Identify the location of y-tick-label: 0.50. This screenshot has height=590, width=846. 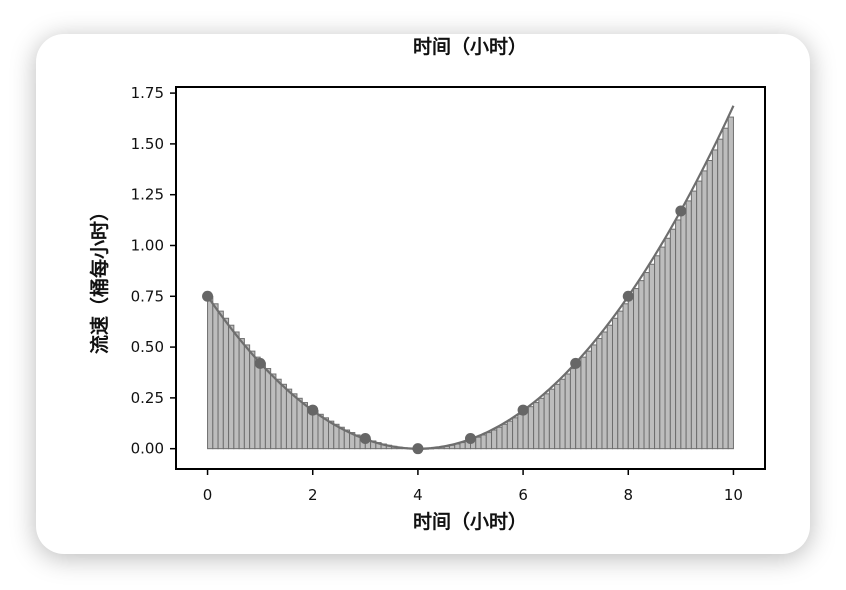
(147, 347).